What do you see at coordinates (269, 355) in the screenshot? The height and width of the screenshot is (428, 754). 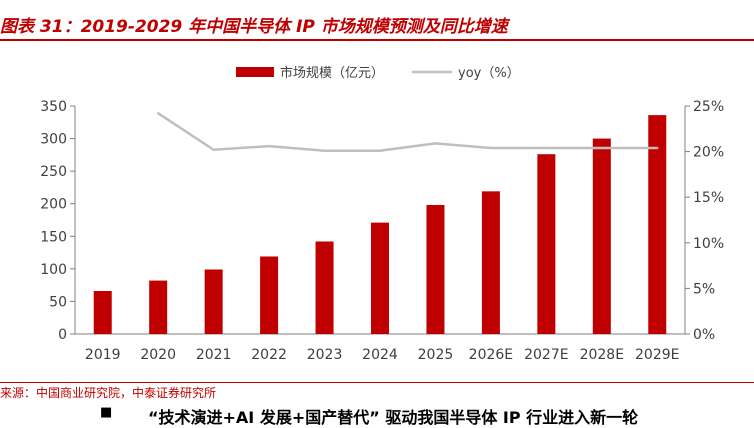 I see `x-tick-label: 2022` at bounding box center [269, 355].